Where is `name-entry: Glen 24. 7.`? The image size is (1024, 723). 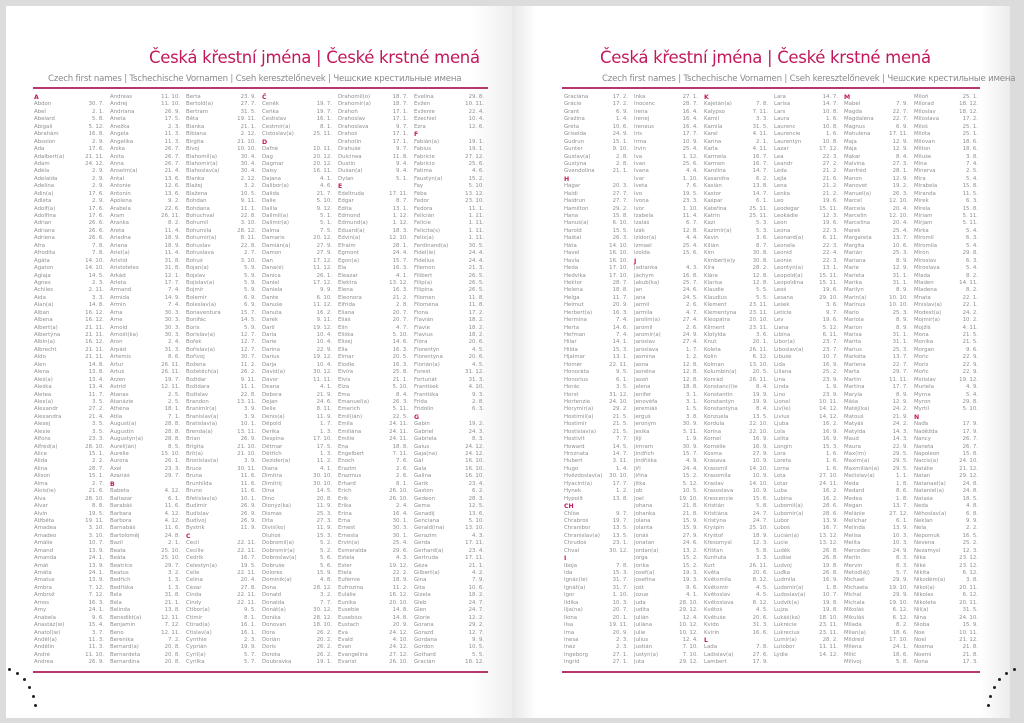 name-entry: Glen 24. 7. is located at coordinates (452, 610).